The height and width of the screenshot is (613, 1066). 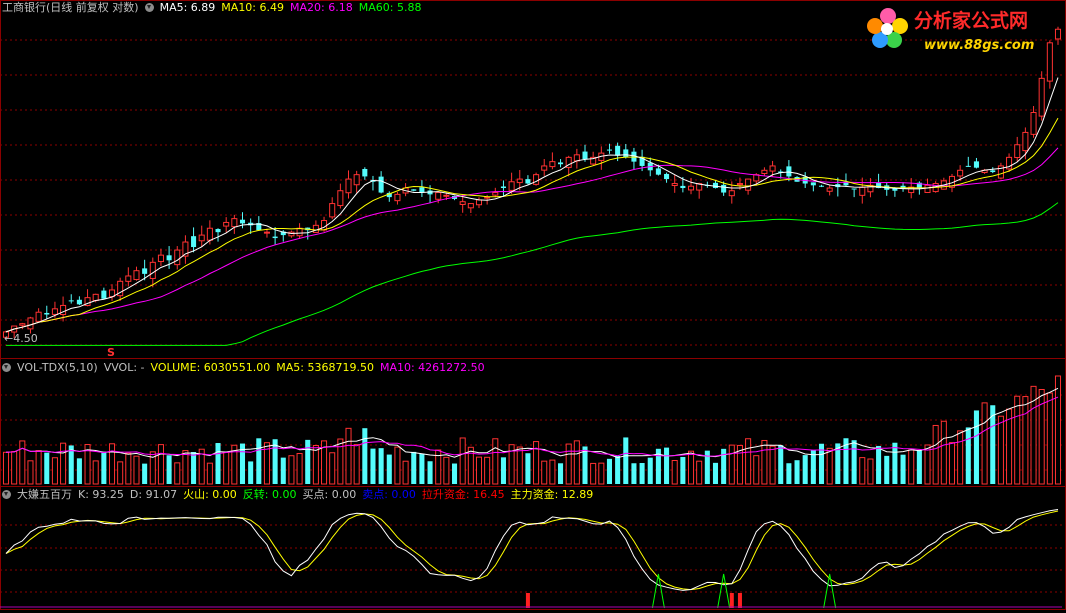 I want to click on ma-legend: MA5: 6.89 MA10: 6.49 MA20: 6.18 MA60: 5.88, so click(x=294, y=7).